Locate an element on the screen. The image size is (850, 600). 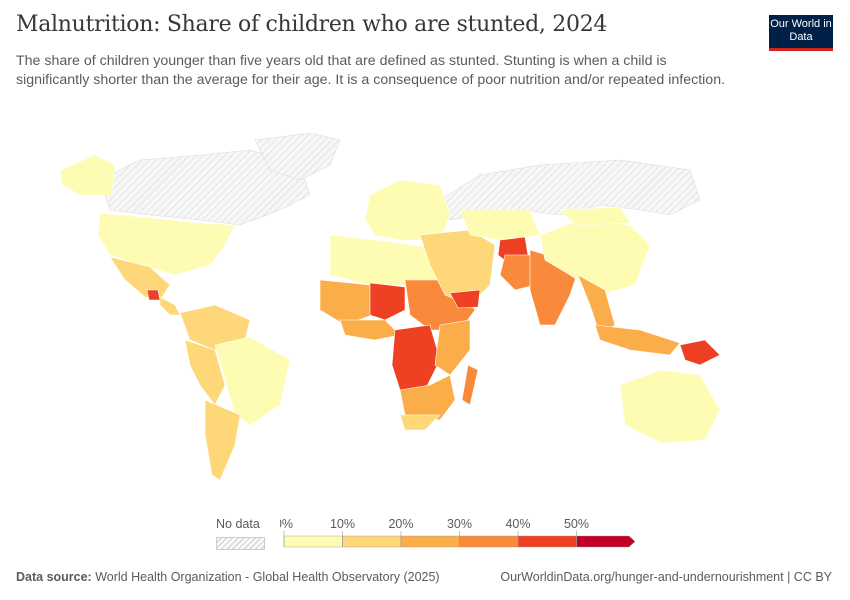
legend-tick-label: 40% is located at coordinates (517, 524).